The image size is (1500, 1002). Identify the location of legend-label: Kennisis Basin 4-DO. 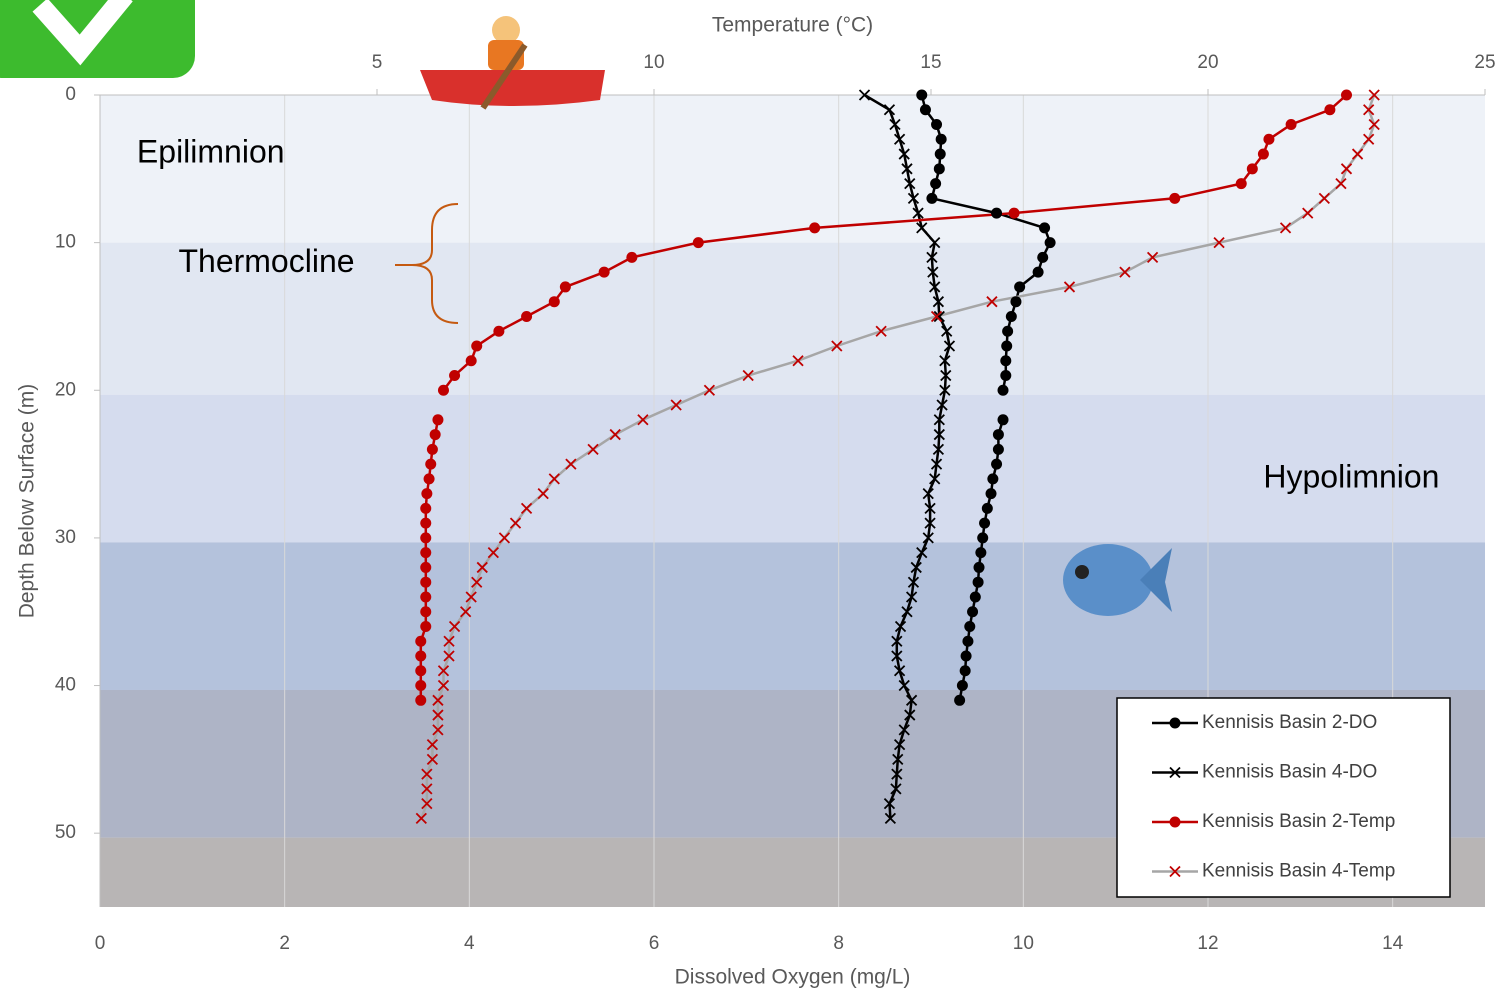
(1289, 772).